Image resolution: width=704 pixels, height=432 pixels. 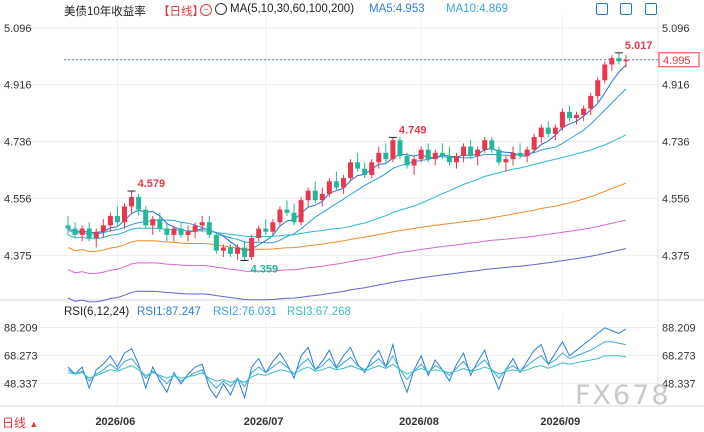 What do you see at coordinates (477, 9) in the screenshot?
I see `ma10-value: MA10:4.869` at bounding box center [477, 9].